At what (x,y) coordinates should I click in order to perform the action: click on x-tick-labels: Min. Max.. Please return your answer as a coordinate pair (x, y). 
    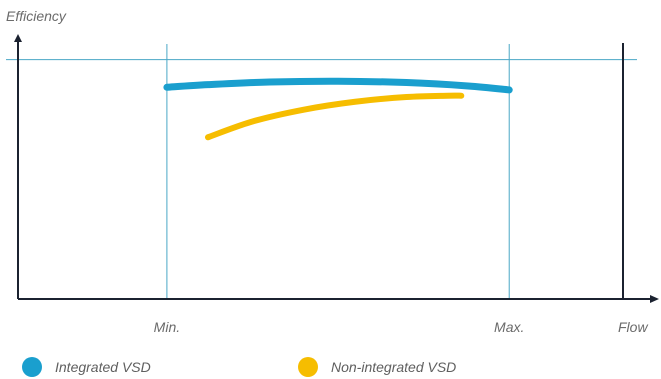
    Looking at the image, I should click on (339, 327).